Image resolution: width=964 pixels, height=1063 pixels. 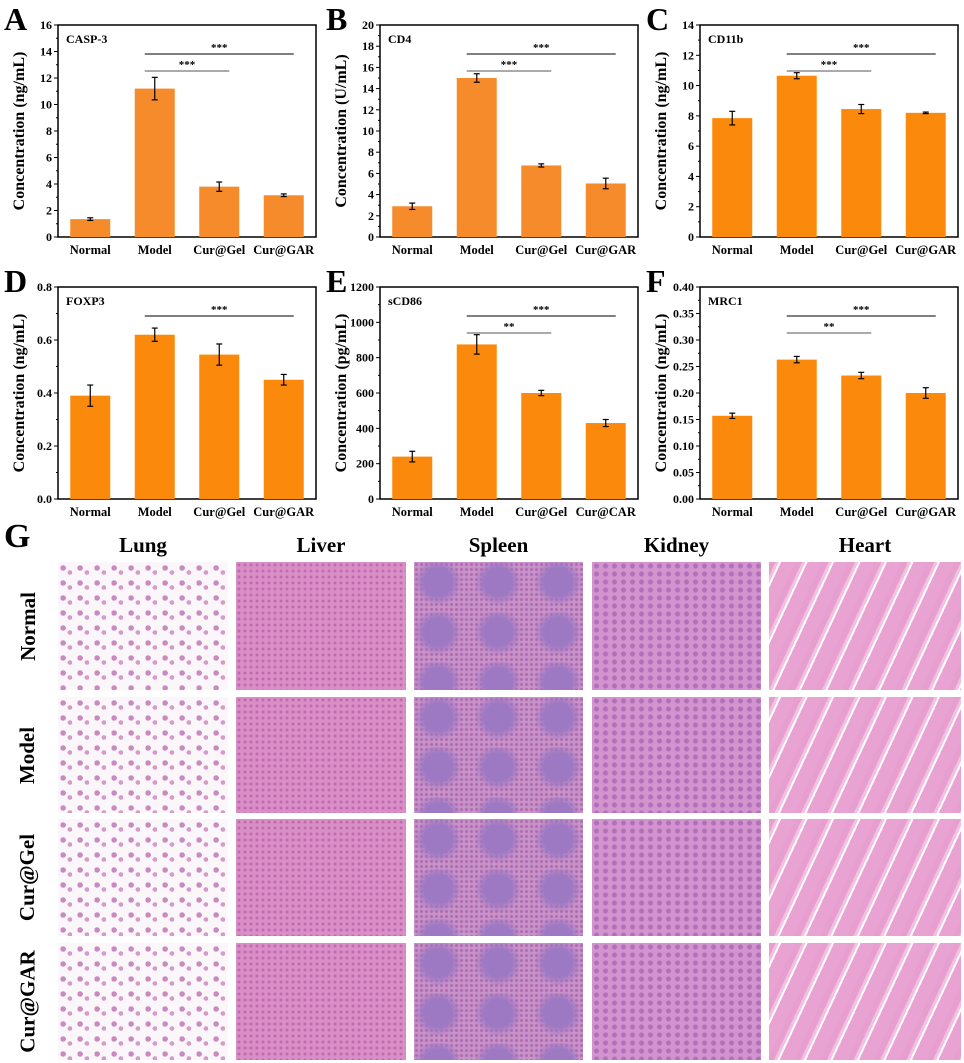 I want to click on y-tick-label: 0.25, so click(x=683, y=367).